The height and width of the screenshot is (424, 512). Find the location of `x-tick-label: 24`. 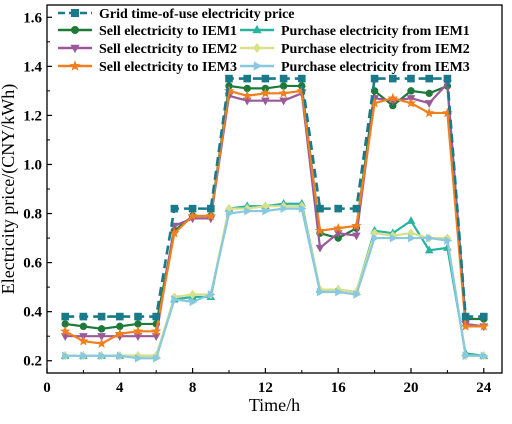

x-tick-label: 24 is located at coordinates (484, 388).